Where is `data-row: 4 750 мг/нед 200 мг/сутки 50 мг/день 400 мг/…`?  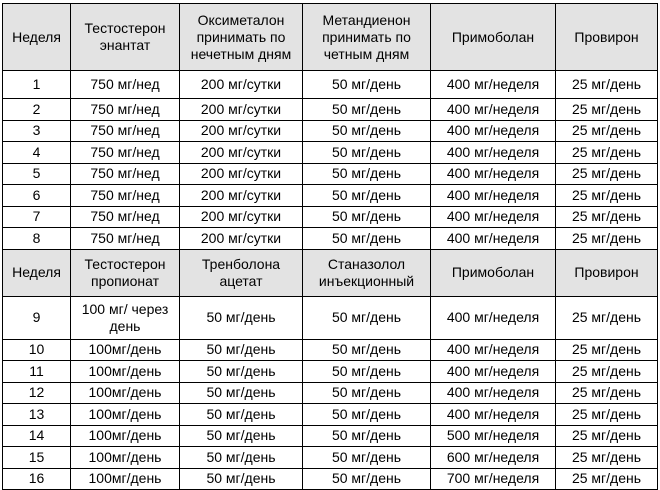
data-row: 4 750 мг/нед 200 мг/сутки 50 мг/день 400 мг/… is located at coordinates (330, 152).